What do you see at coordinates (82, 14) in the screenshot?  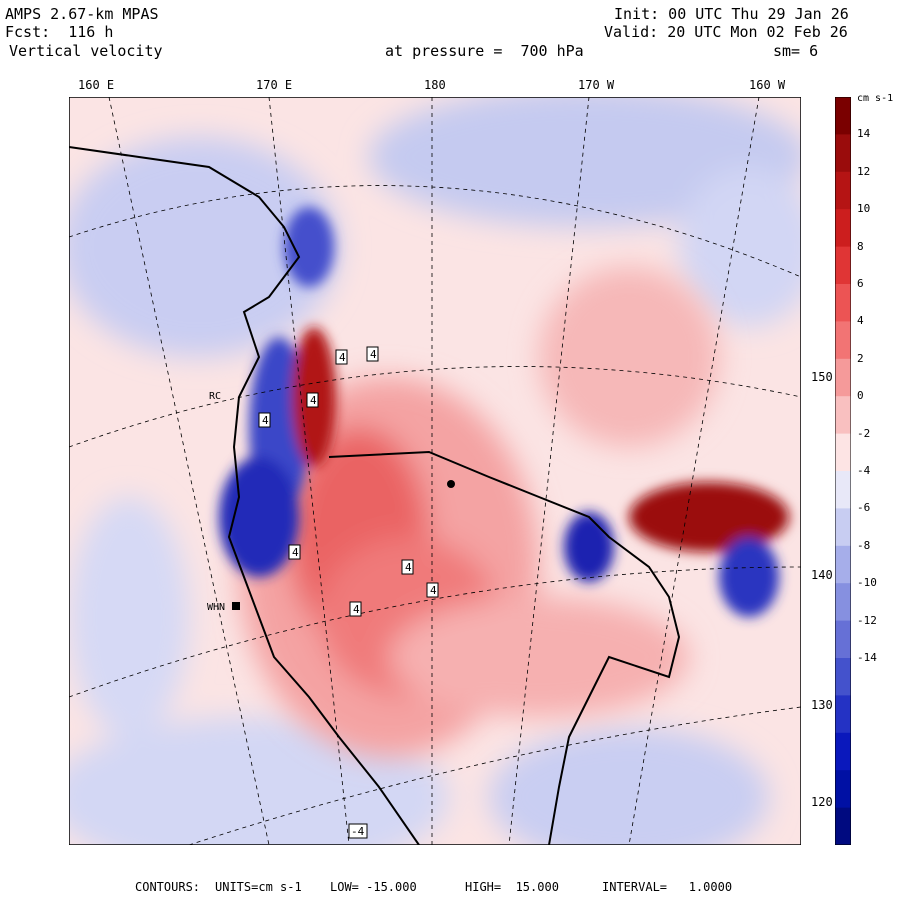 I see `model-title: AMPS 2.67-km MPAS` at bounding box center [82, 14].